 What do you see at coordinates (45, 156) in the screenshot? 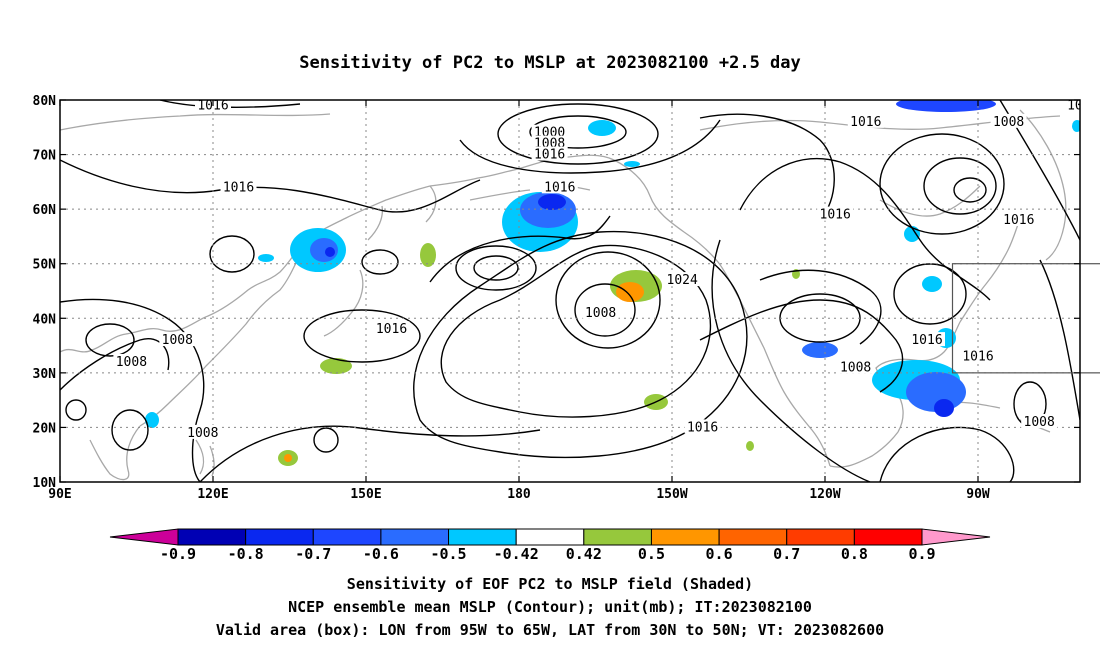
I see `lat-tick-label: 70N` at bounding box center [45, 156].